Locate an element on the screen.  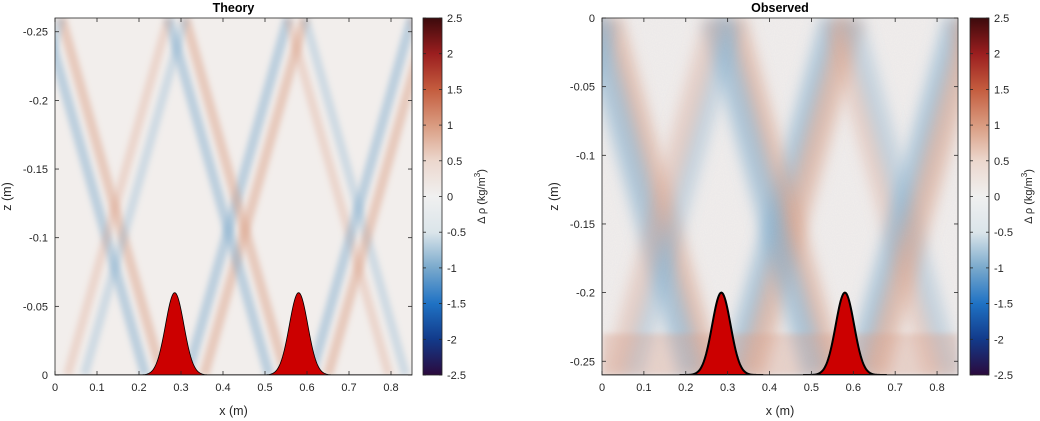
chart-title: Theory is located at coordinates (234, 8).